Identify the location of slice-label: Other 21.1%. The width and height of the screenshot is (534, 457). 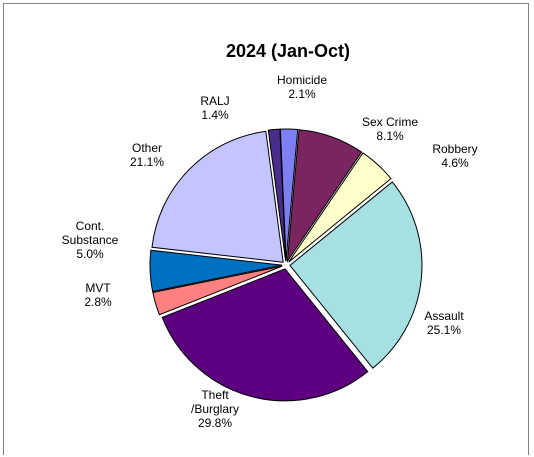
(147, 155).